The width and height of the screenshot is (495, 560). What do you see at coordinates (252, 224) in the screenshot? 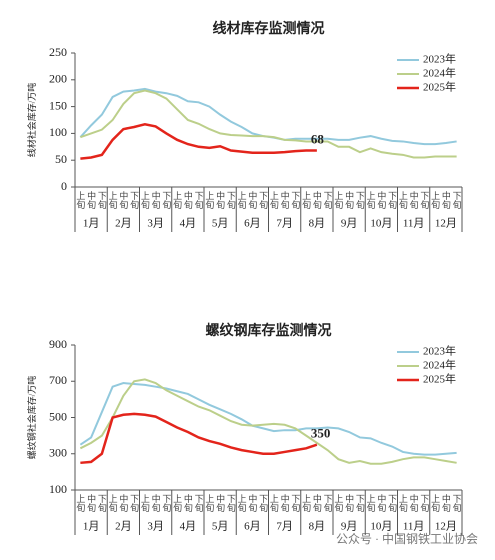
I see `month-label: 6月` at bounding box center [252, 224].